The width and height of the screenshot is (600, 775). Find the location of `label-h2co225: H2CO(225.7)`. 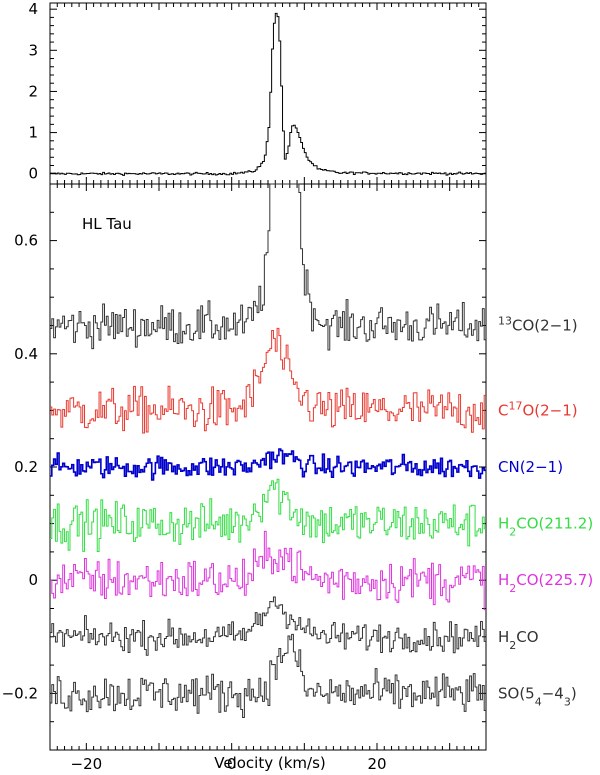

label-h2co225: H2CO(225.7) is located at coordinates (545, 583).